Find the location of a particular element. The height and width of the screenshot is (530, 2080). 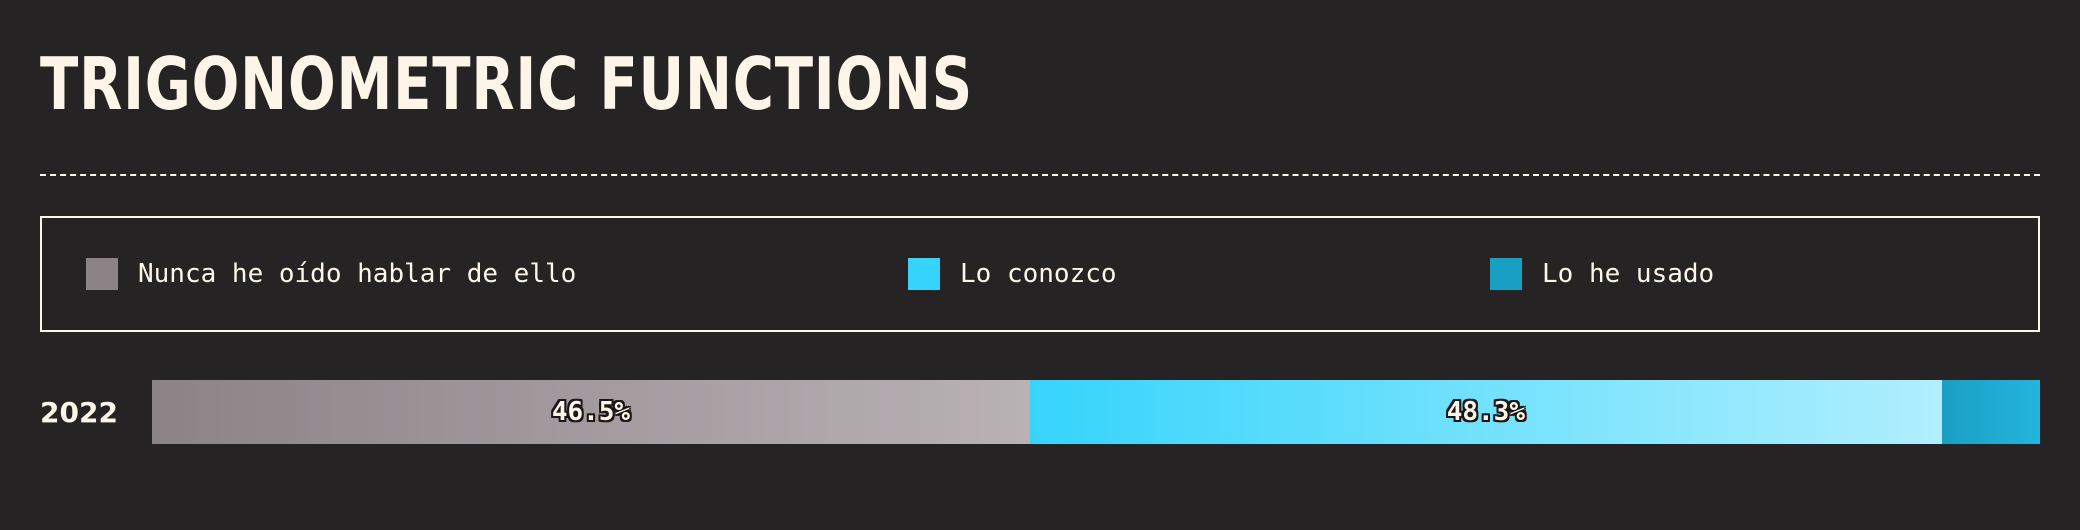

legend-item-nunca: Nunca he oído hablar de ello is located at coordinates (331, 274).